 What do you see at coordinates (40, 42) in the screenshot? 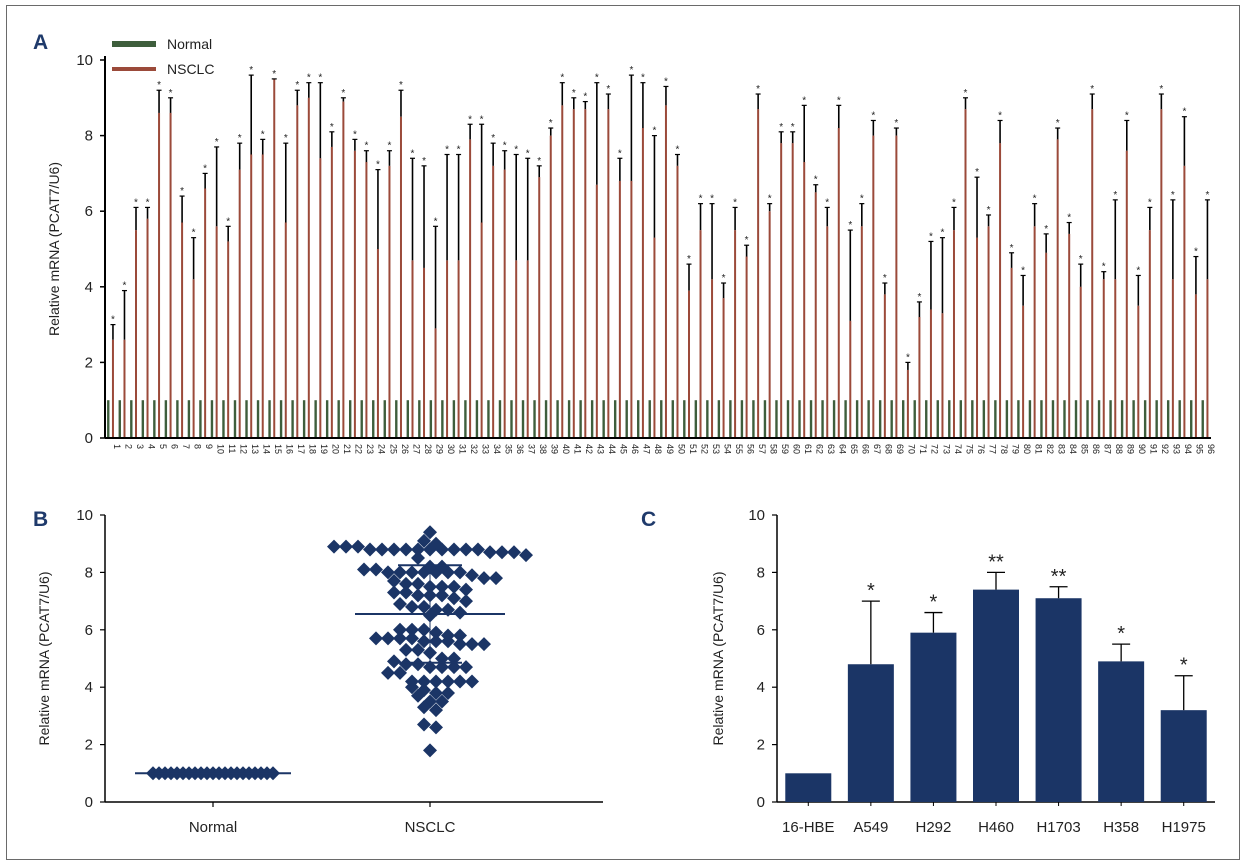
I see `panel-a-letter: A` at bounding box center [40, 42].